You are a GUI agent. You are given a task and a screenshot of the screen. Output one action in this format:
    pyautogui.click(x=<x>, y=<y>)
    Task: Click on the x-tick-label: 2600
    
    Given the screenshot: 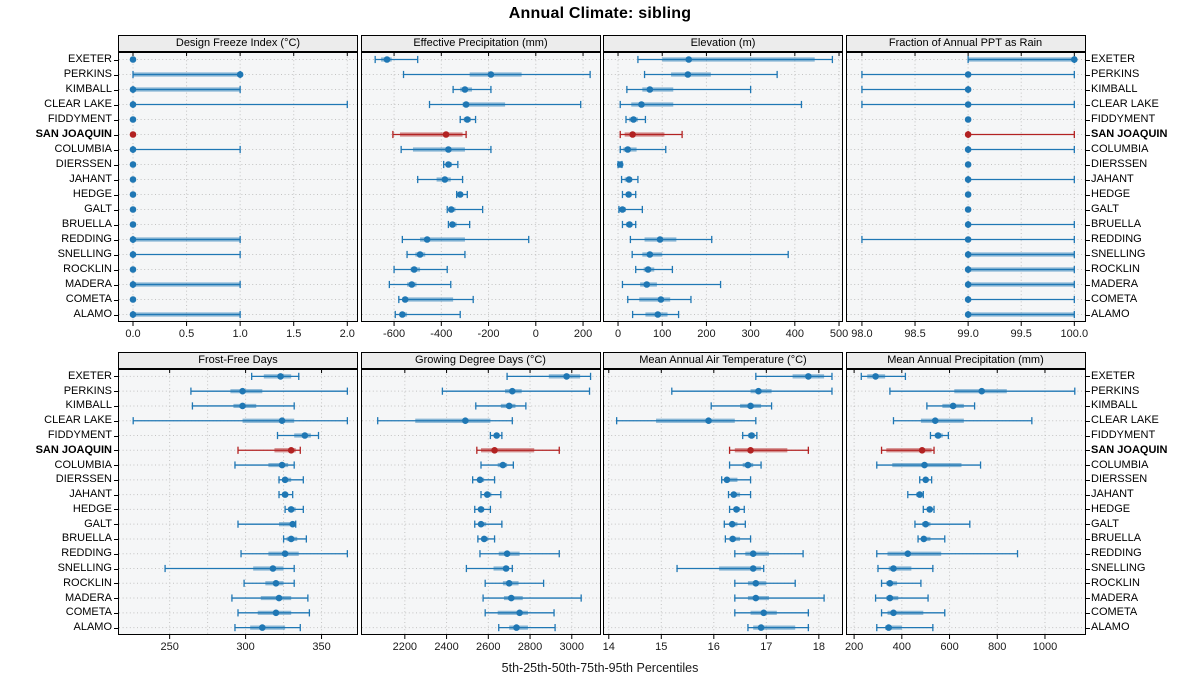 What is the action you would take?
    pyautogui.click(x=488, y=647)
    